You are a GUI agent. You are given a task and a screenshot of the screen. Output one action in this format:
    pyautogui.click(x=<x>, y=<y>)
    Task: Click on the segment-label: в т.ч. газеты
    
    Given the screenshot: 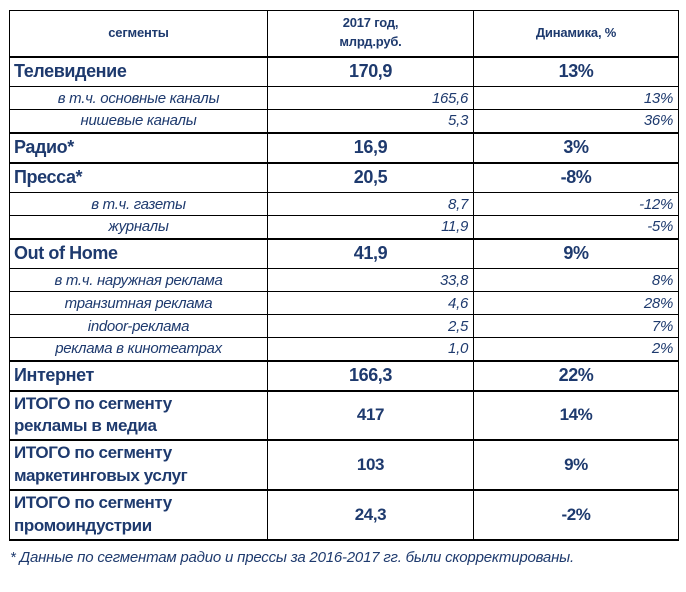 What is the action you would take?
    pyautogui.click(x=138, y=204)
    